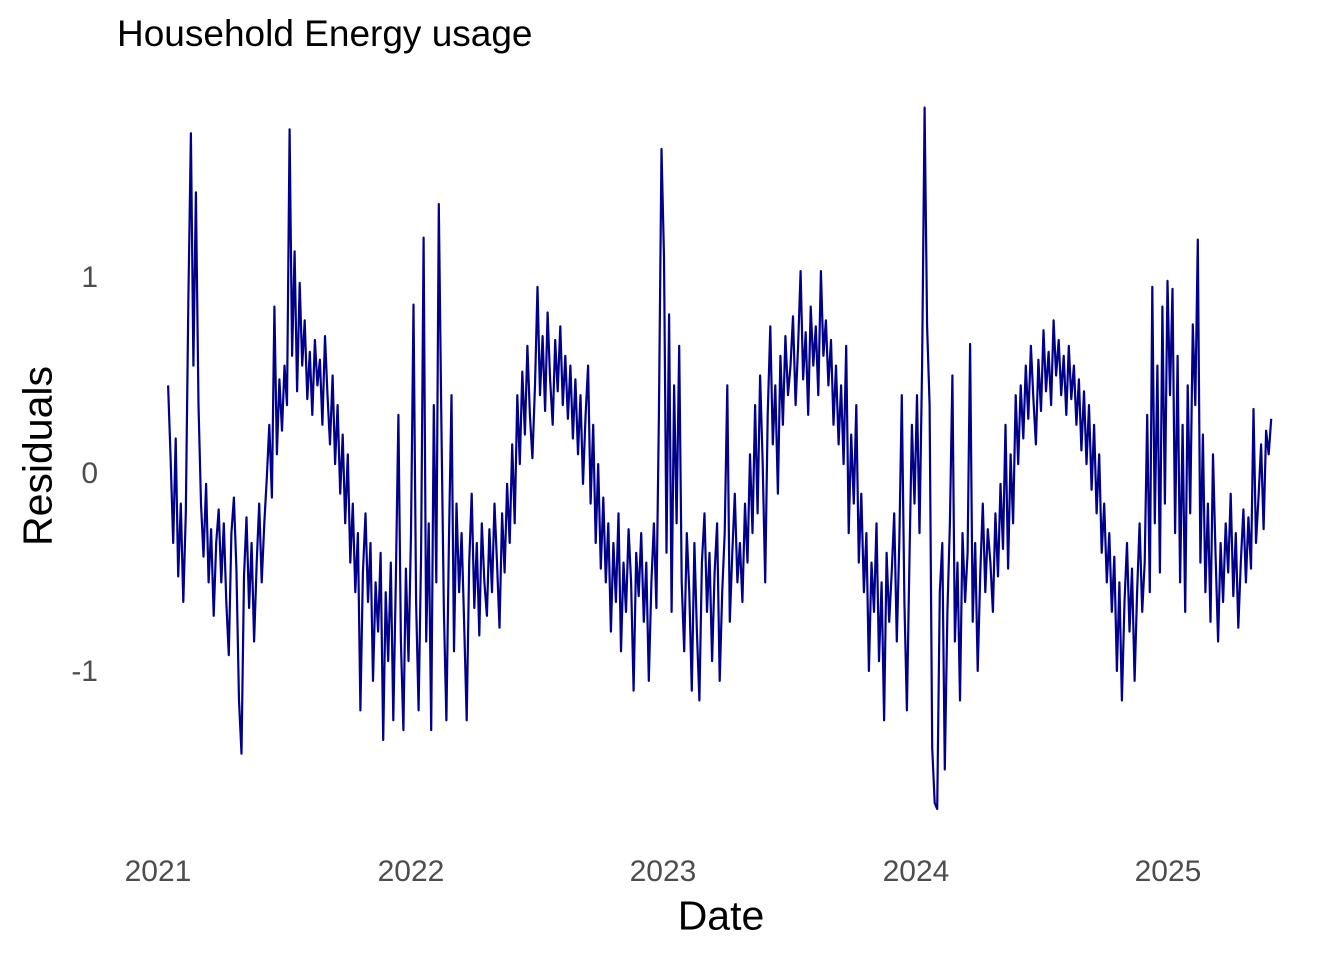 The width and height of the screenshot is (1344, 960). What do you see at coordinates (158, 871) in the screenshot?
I see `x-tick-2021: 2021` at bounding box center [158, 871].